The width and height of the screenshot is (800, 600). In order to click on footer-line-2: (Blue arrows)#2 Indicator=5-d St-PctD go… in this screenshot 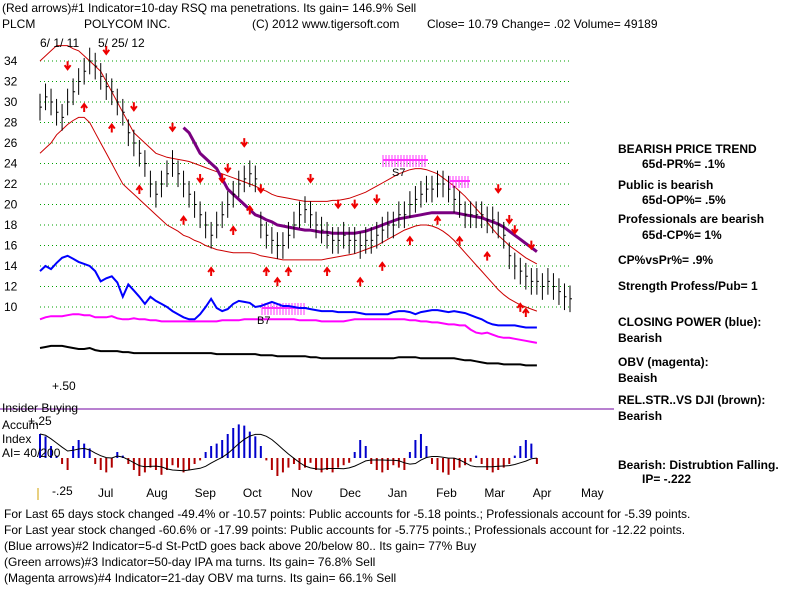, I will do `click(240, 546)`.